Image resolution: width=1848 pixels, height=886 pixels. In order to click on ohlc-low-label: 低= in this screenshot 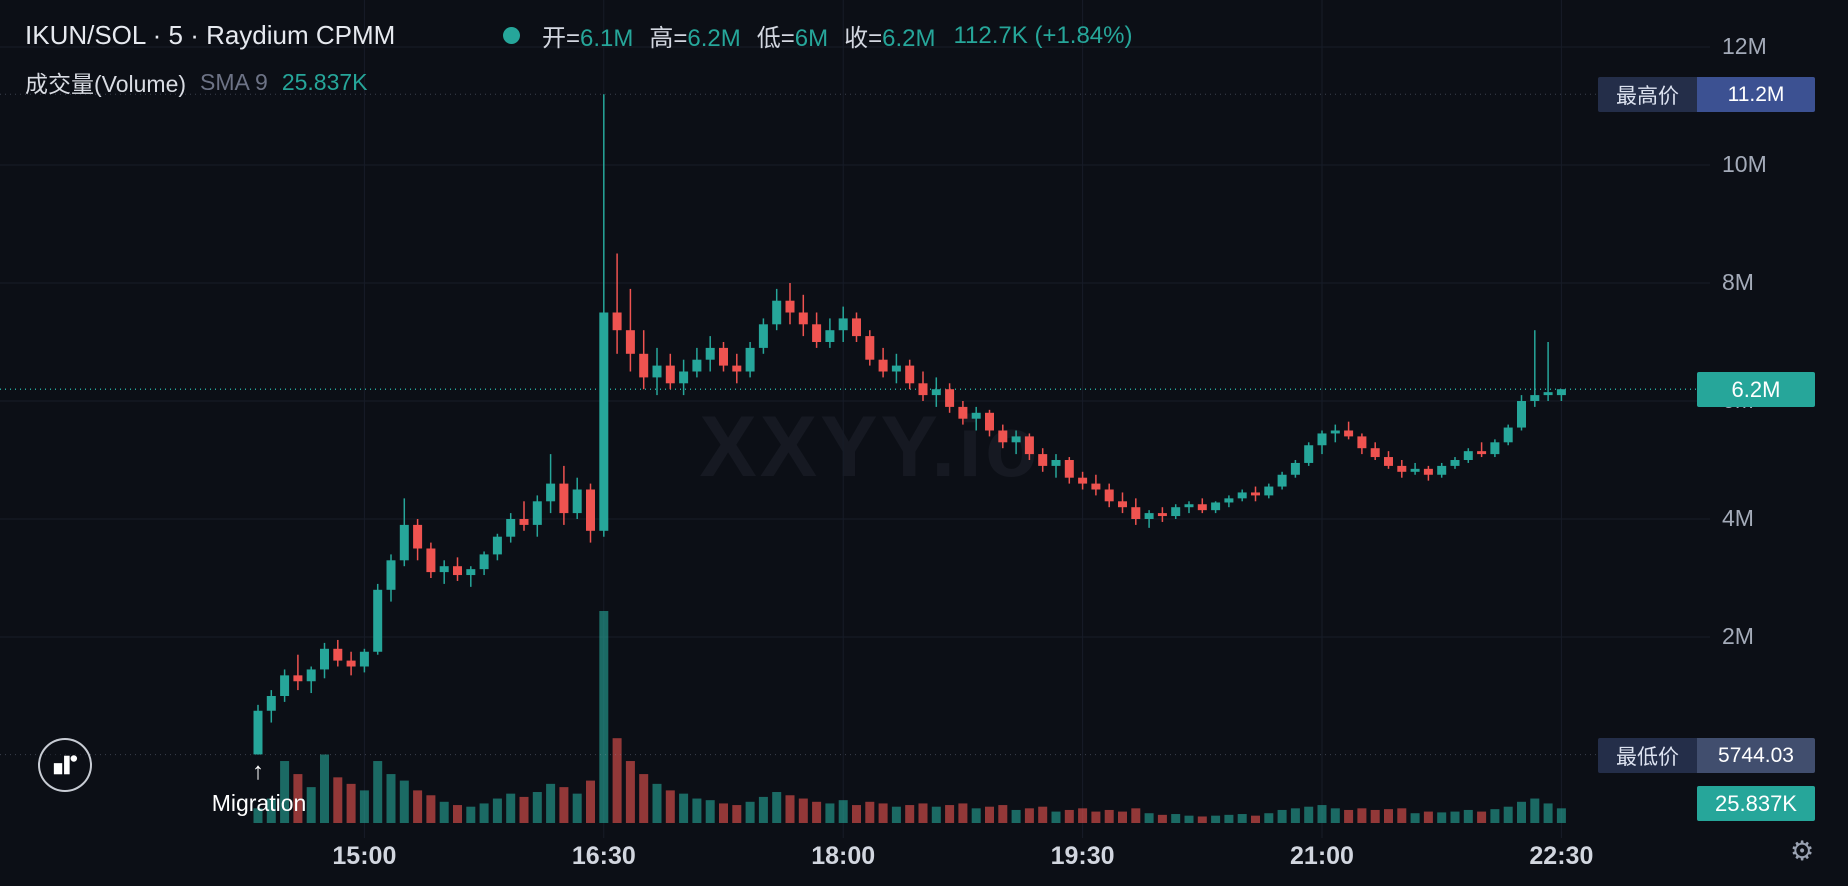, I will do `click(775, 38)`.